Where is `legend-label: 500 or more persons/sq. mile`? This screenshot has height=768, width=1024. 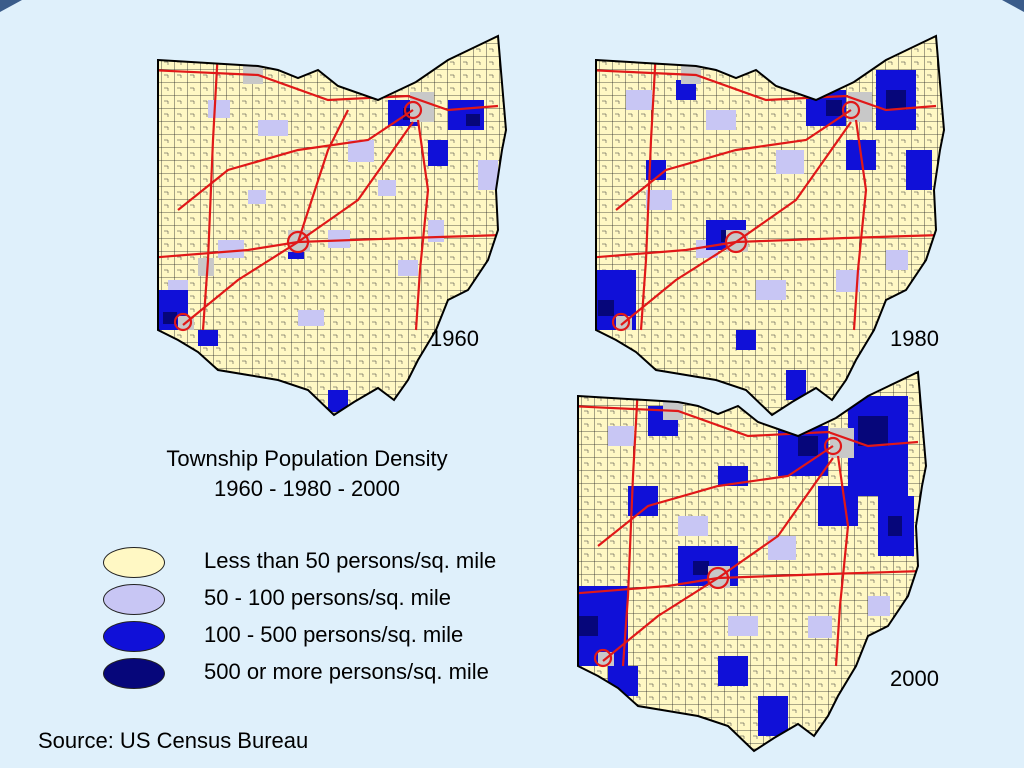
legend-label: 500 or more persons/sq. mile is located at coordinates (346, 671).